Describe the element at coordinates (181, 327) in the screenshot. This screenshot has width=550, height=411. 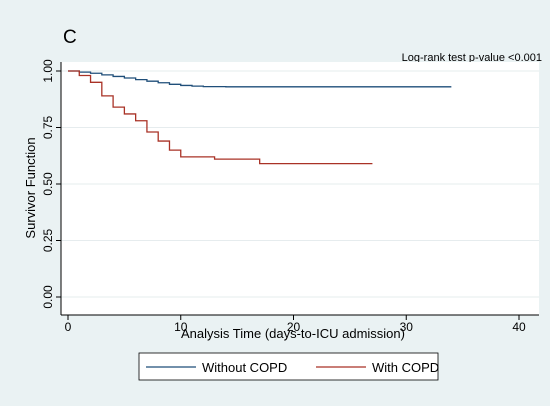
I see `x-tick-label: 10` at that location.